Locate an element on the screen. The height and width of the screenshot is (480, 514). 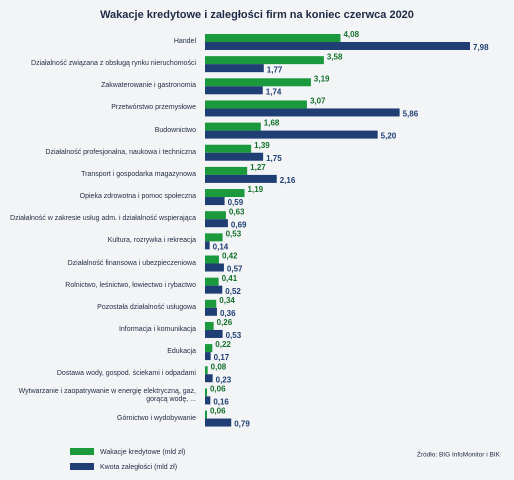
value-label: 0,08 is located at coordinates (219, 366).